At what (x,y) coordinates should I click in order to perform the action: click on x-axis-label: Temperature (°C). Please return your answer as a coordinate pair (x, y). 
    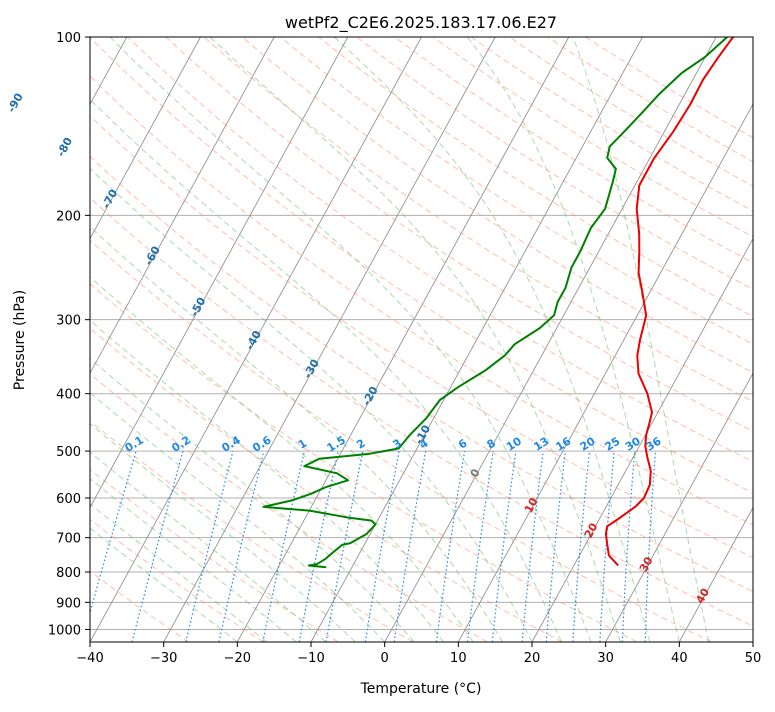
    Looking at the image, I should click on (421, 689).